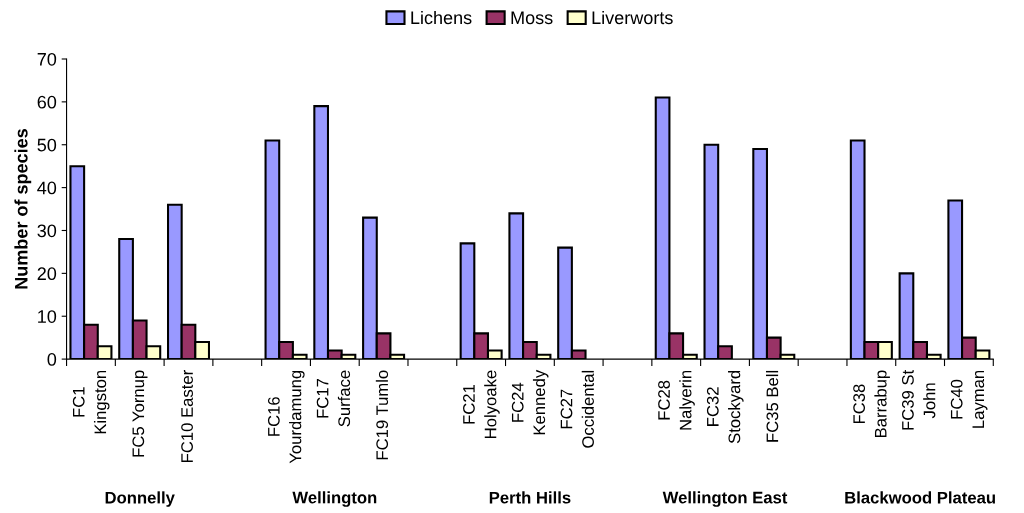 This screenshot has height=513, width=1024. Describe the element at coordinates (382, 415) in the screenshot. I see `x-tick-label: FC19 Tumlo` at that location.